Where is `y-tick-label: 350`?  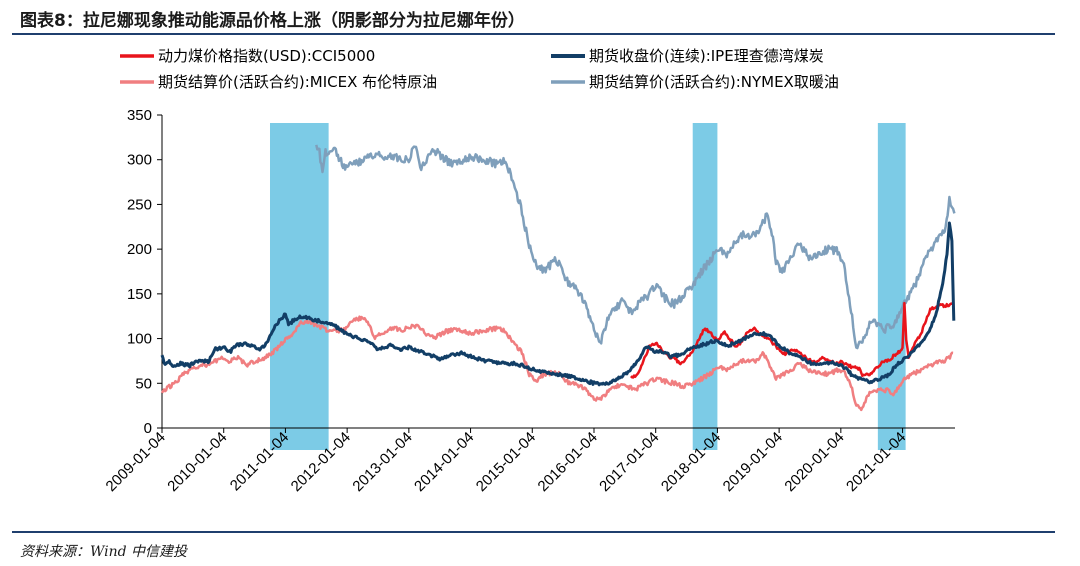
y-tick-label: 350 is located at coordinates (139, 115).